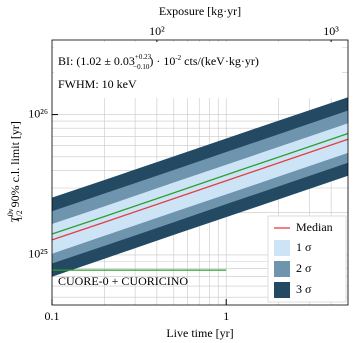 The width and height of the screenshot is (354, 343). What do you see at coordinates (143, 57) in the screenshot?
I see `annotation-part: +0.23` at bounding box center [143, 57].